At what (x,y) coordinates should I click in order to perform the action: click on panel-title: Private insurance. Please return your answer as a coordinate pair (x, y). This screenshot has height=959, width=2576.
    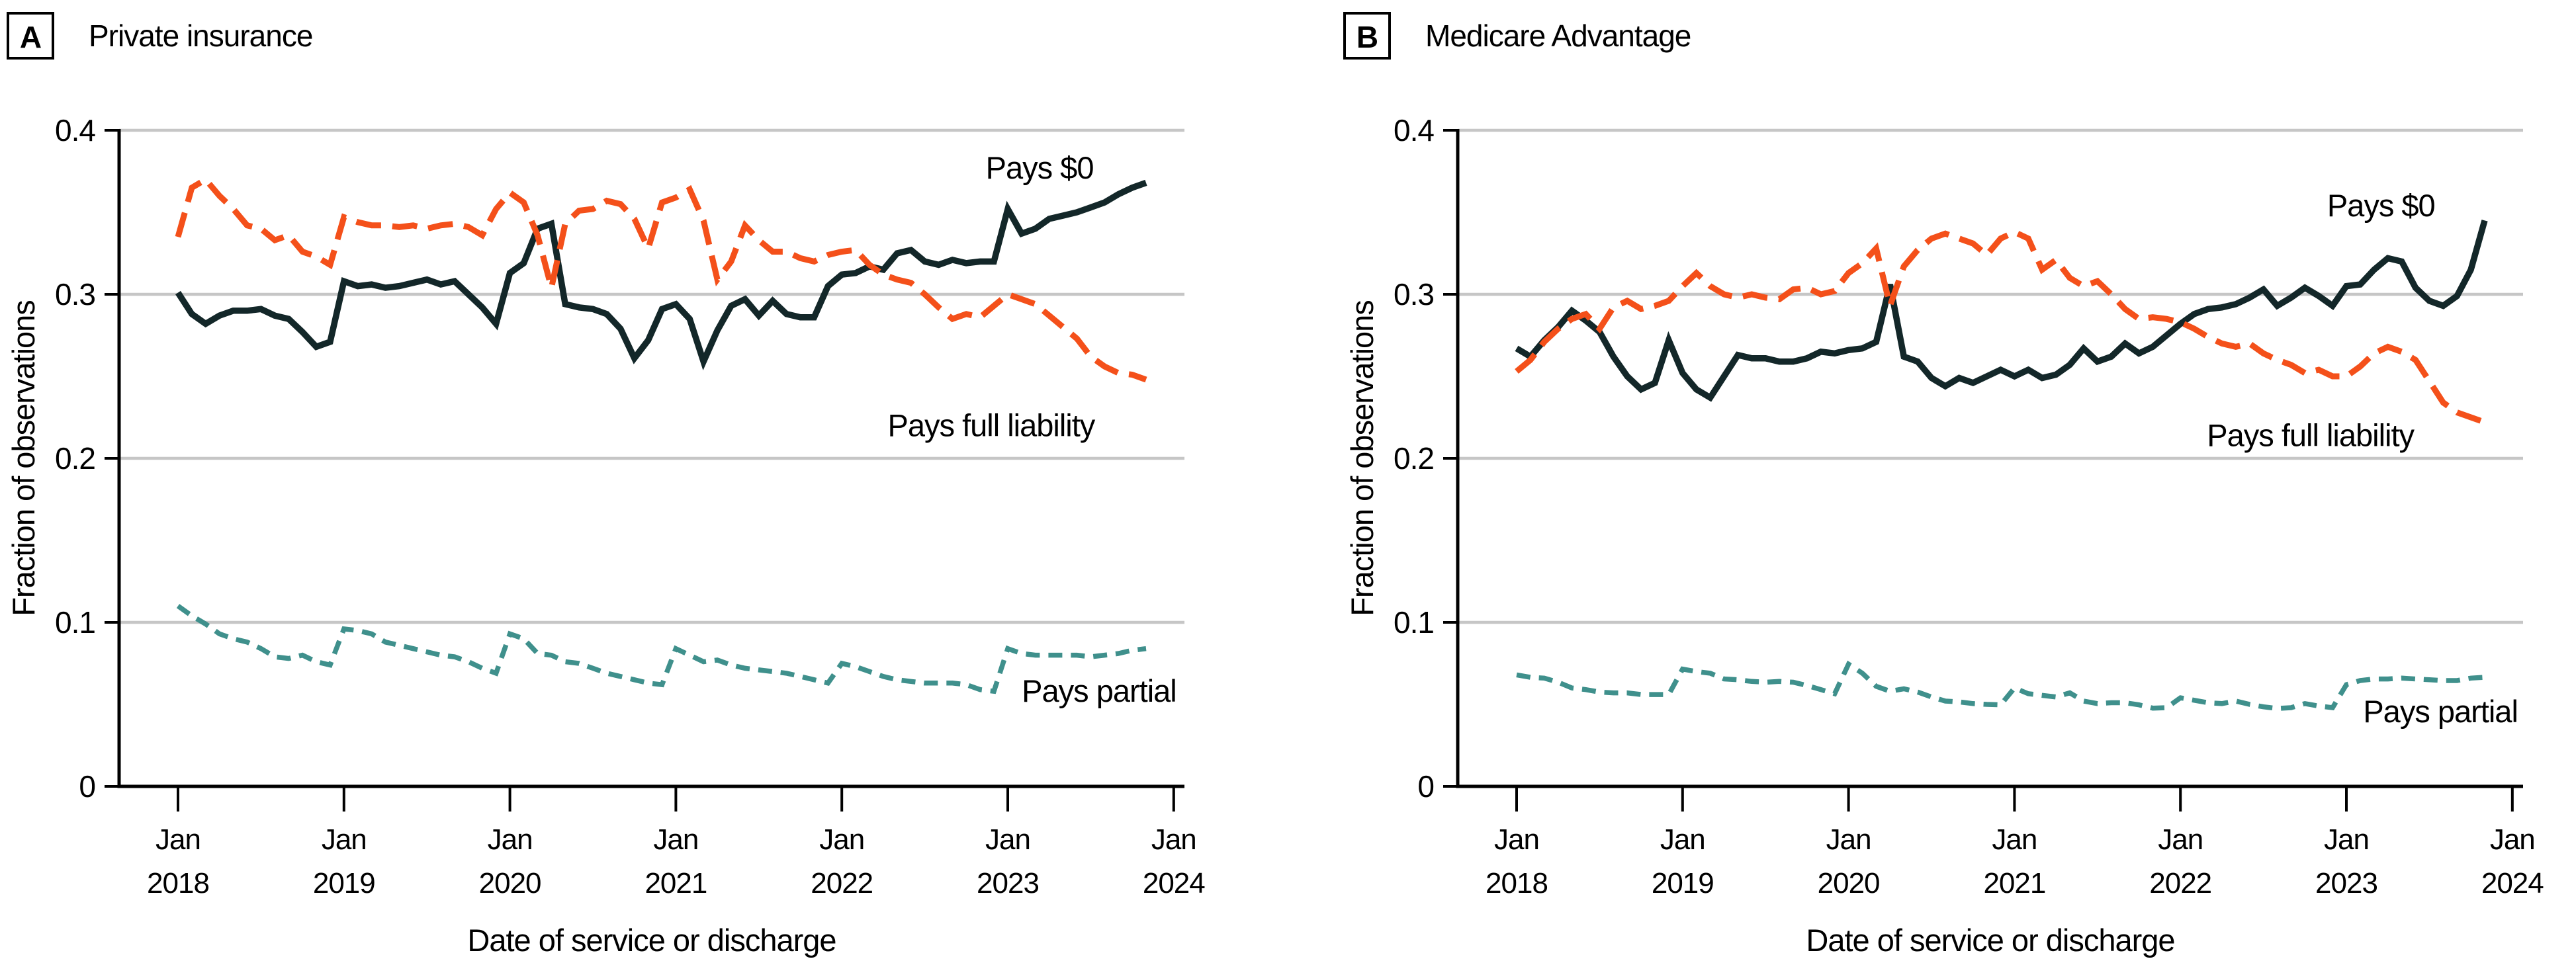
    Looking at the image, I should click on (200, 36).